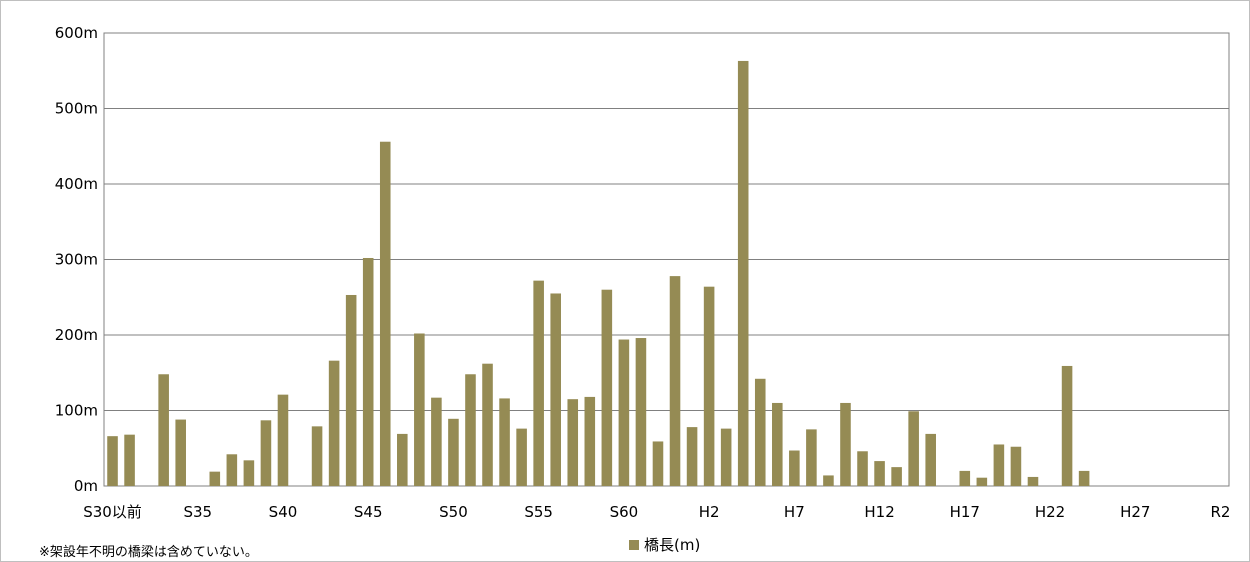  I want to click on bar-S30以前, so click(112, 461).